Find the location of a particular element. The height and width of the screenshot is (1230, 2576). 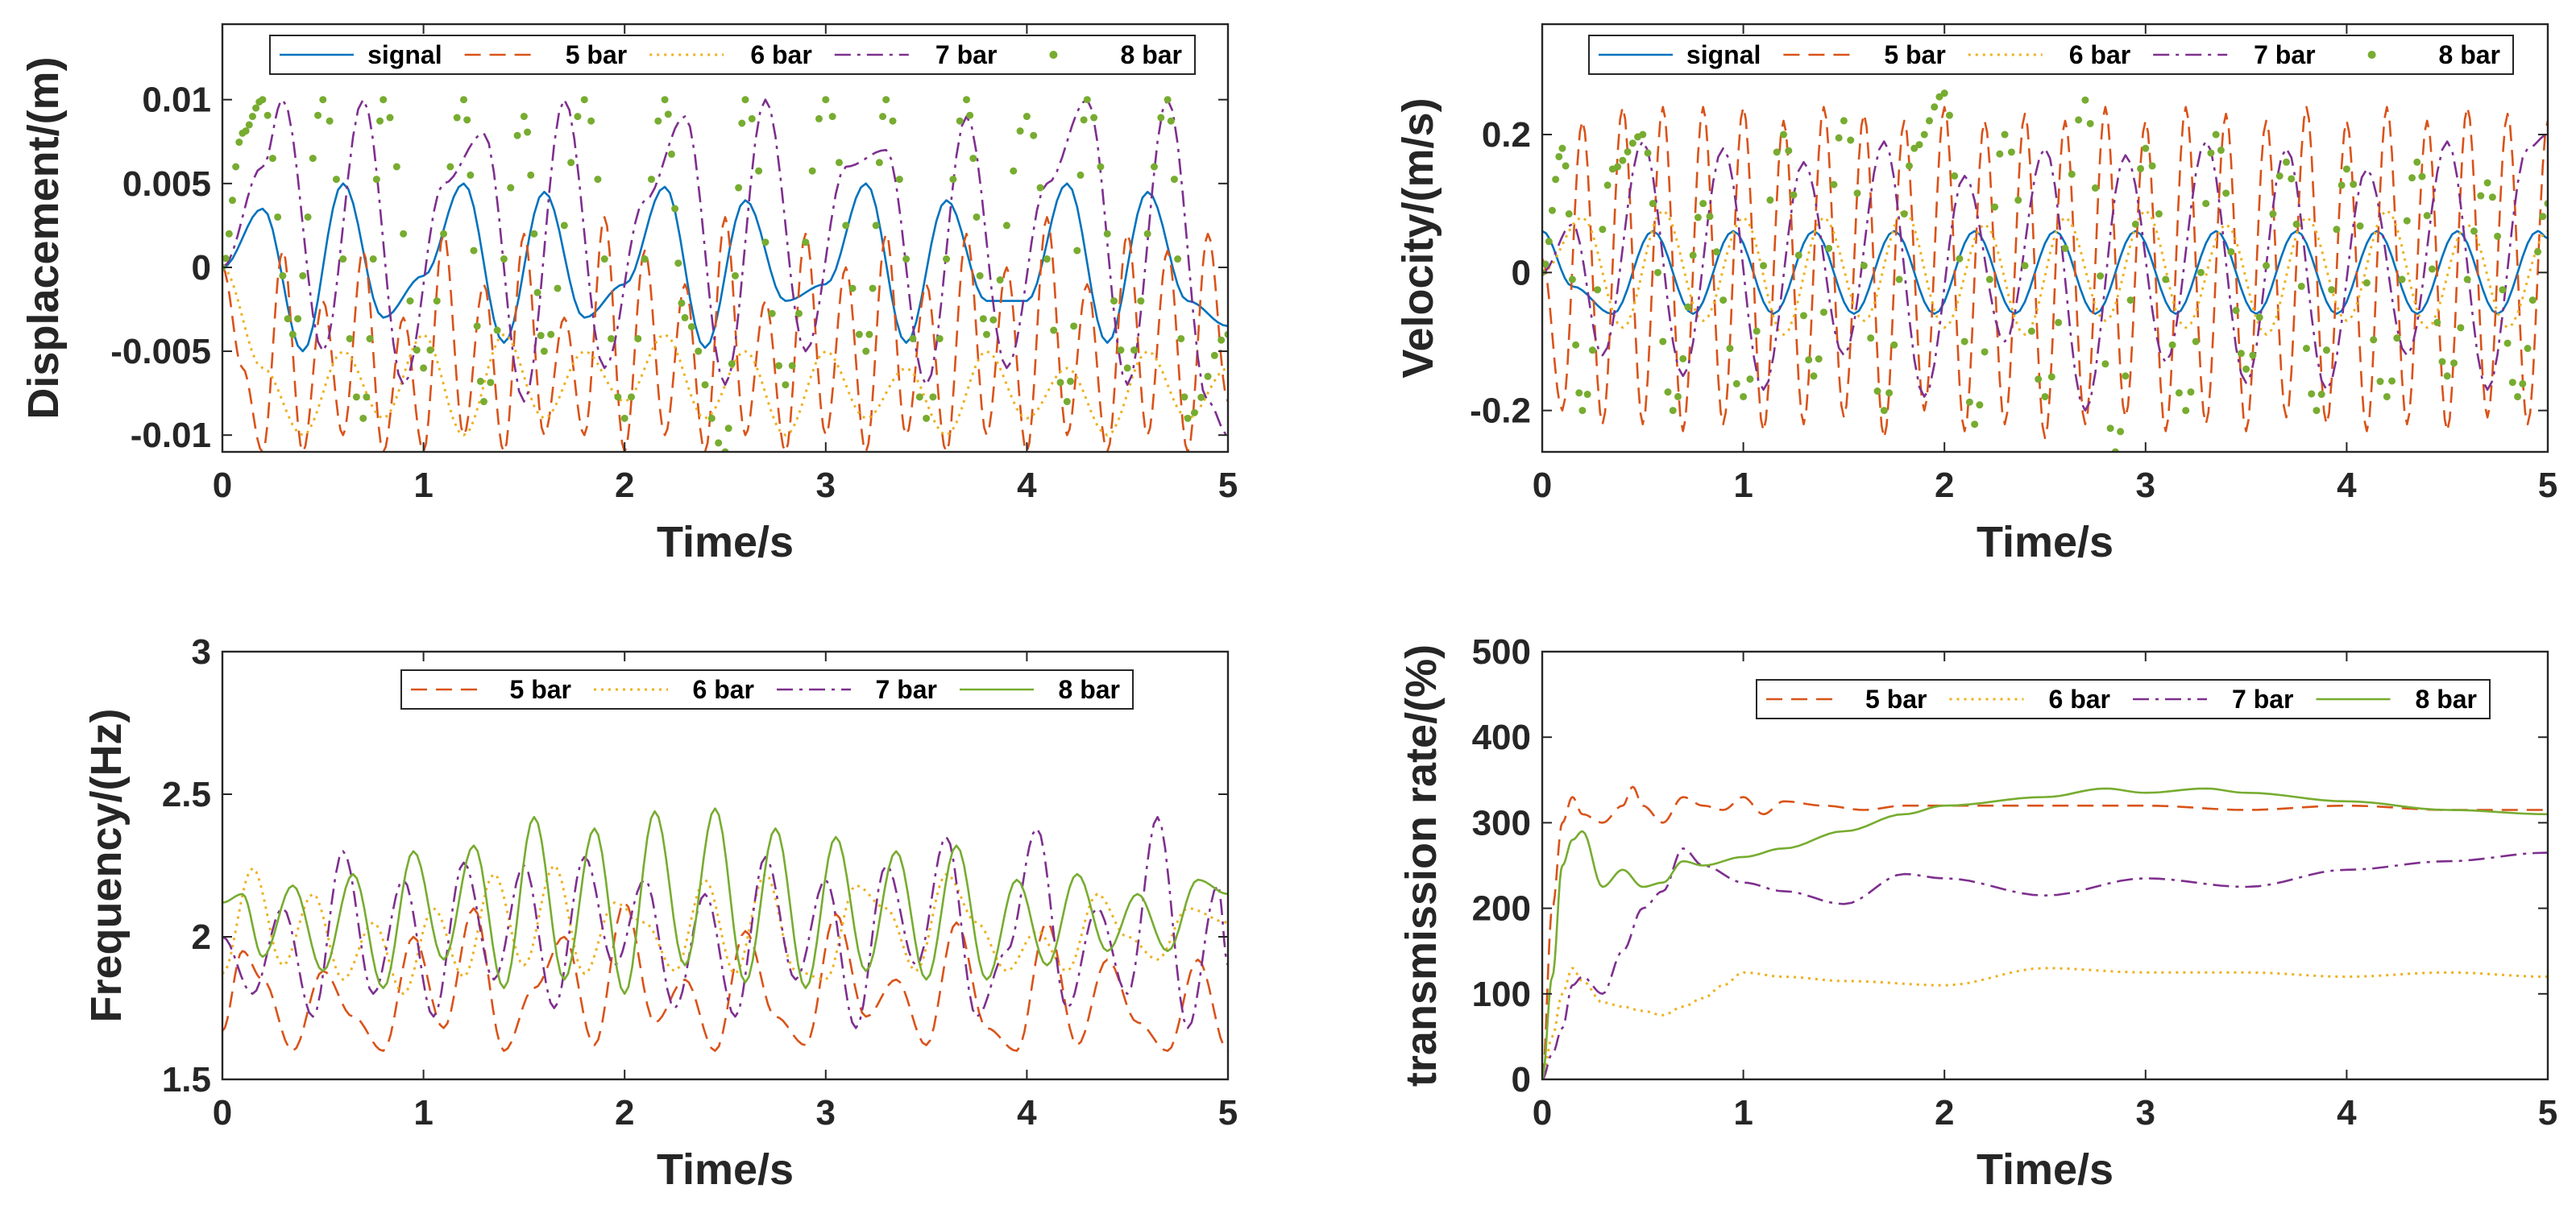

legend-label: 5 bar is located at coordinates (596, 54).